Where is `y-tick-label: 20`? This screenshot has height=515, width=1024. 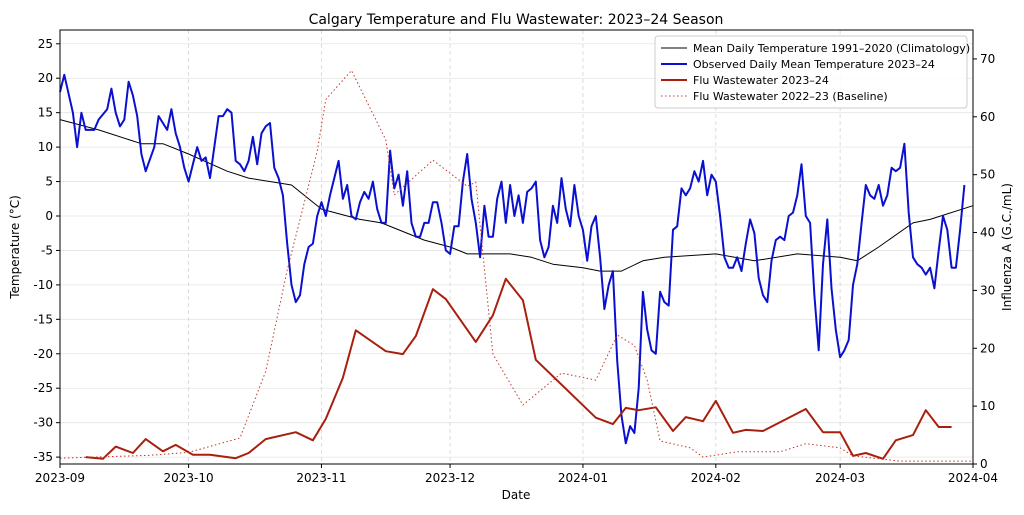
y-tick-label: 20 is located at coordinates (45, 78).